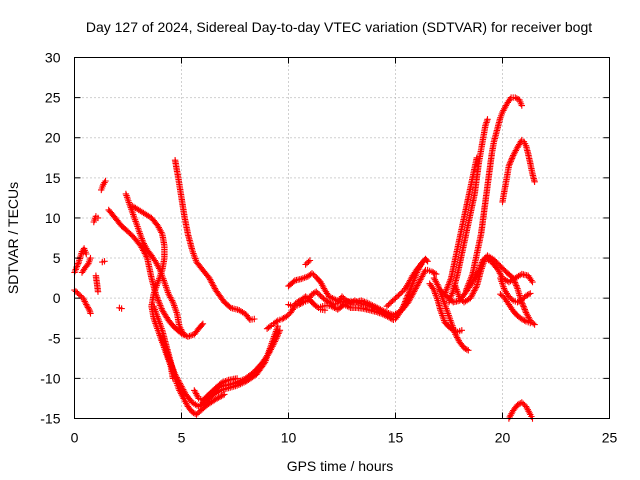  What do you see at coordinates (451, 314) in the screenshot?
I see `series-trace-aa` at bounding box center [451, 314].